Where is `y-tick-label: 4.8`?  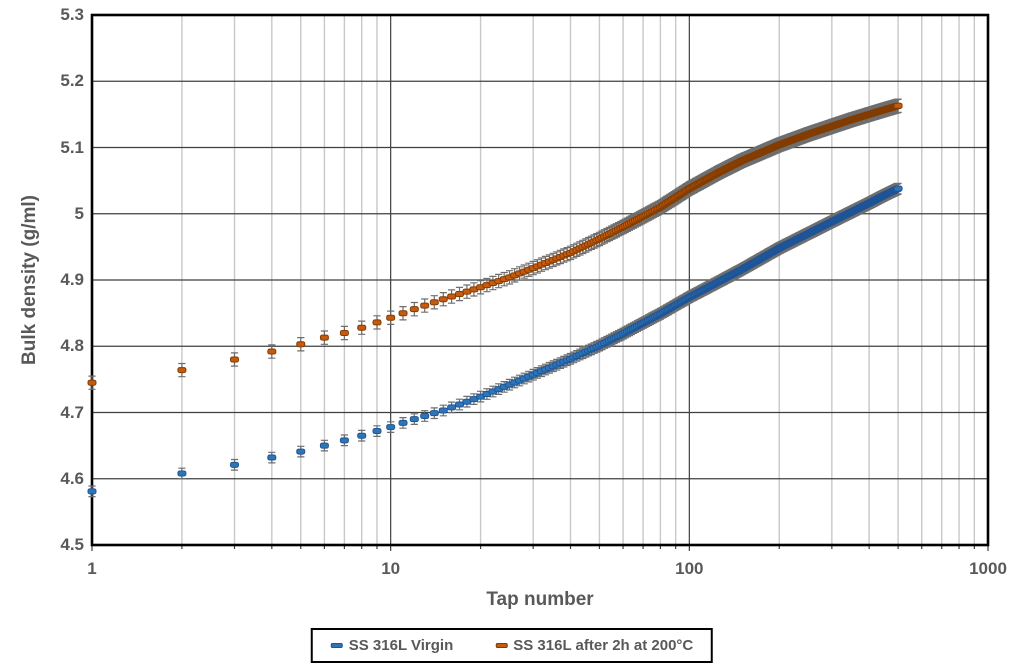 y-tick-label: 4.8 is located at coordinates (72, 346).